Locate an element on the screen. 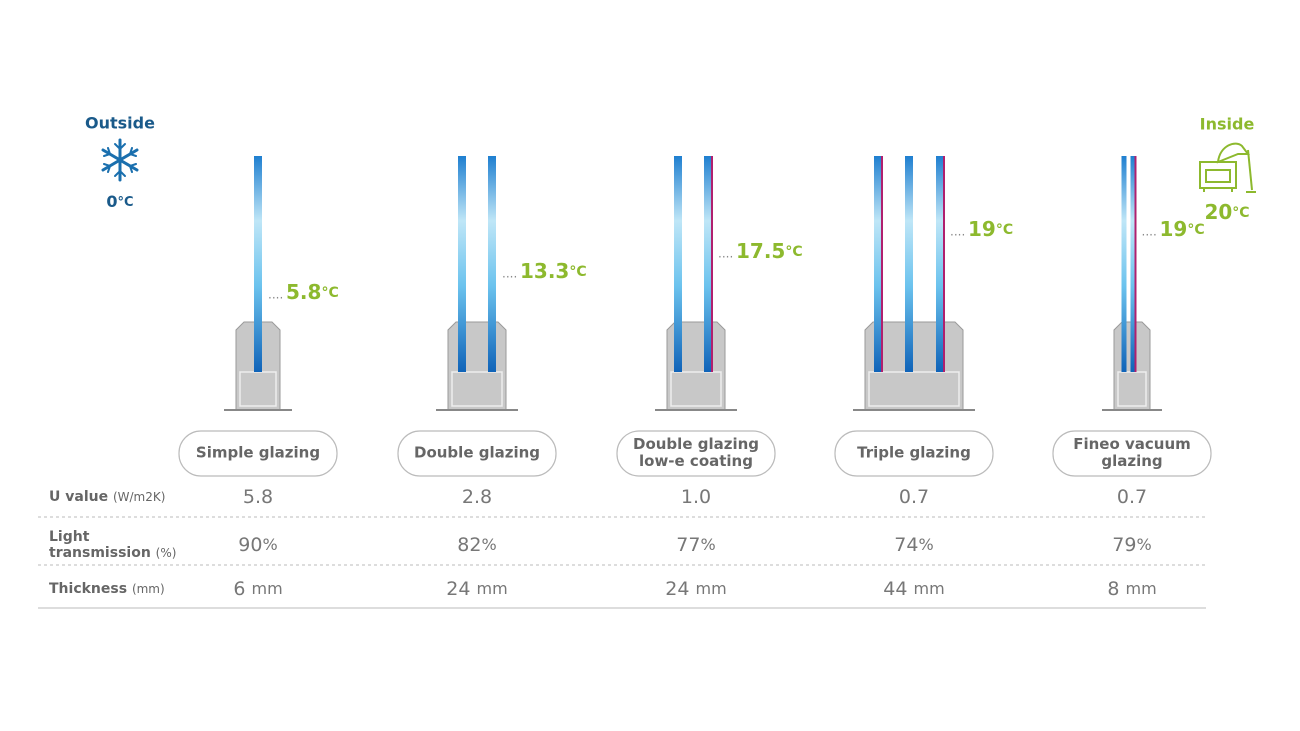  cell-value: 6 is located at coordinates (239, 589).